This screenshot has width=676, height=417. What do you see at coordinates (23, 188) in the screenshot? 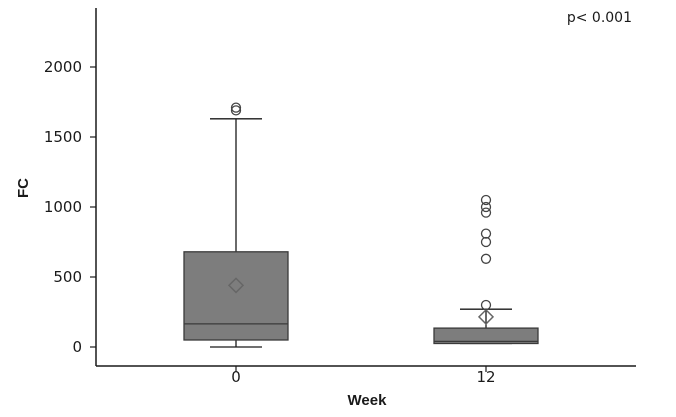
I see `y-axis-title: FC` at bounding box center [23, 188].